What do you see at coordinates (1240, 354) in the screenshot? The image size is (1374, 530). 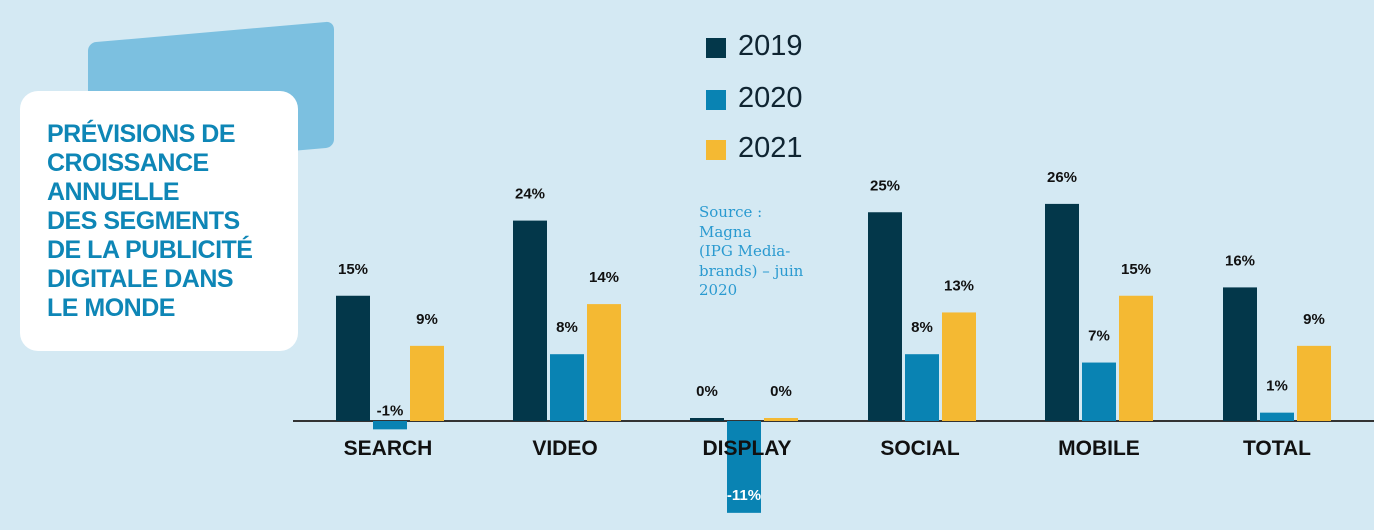 I see `bar-2019-total` at bounding box center [1240, 354].